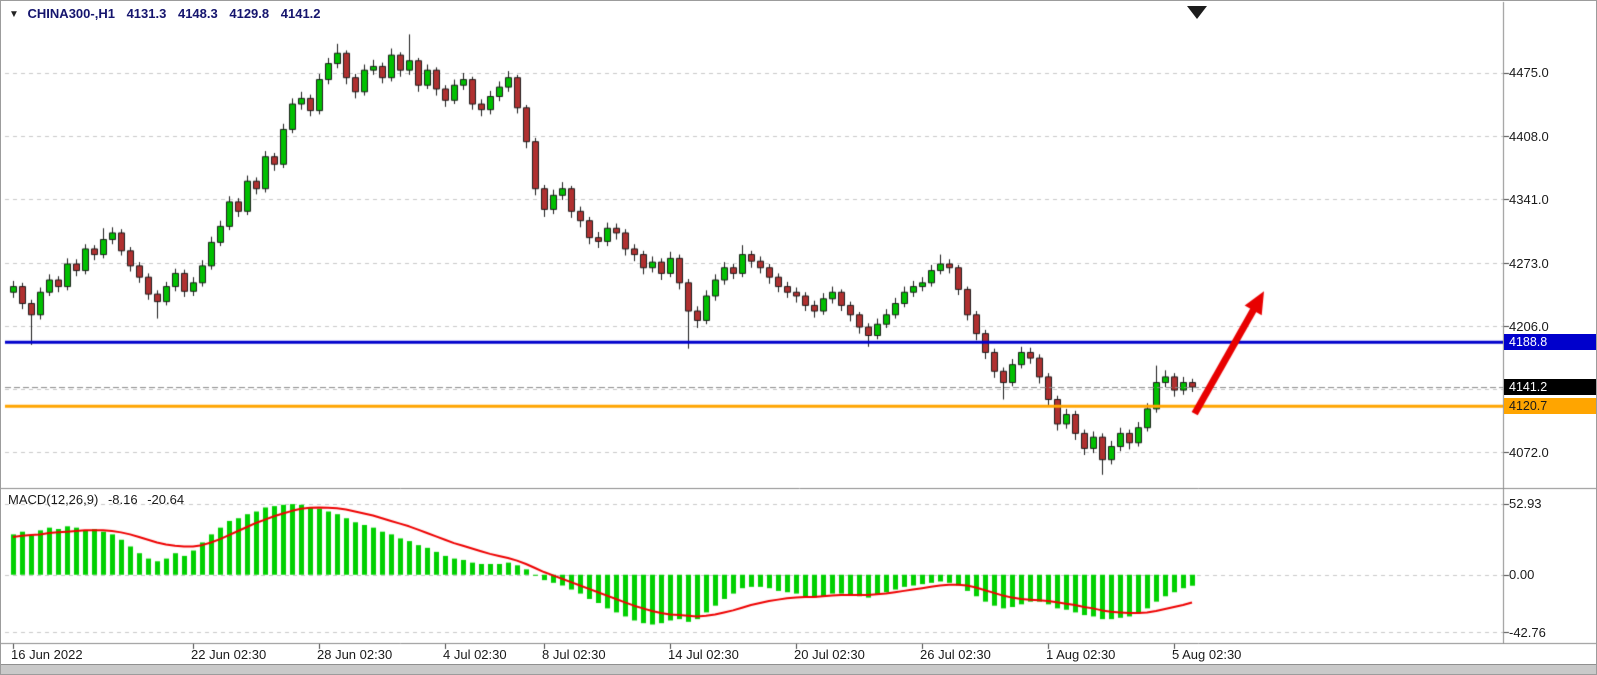  Describe the element at coordinates (955, 654) in the screenshot. I see `time-axis-label: 26 Jul 02:30` at that location.